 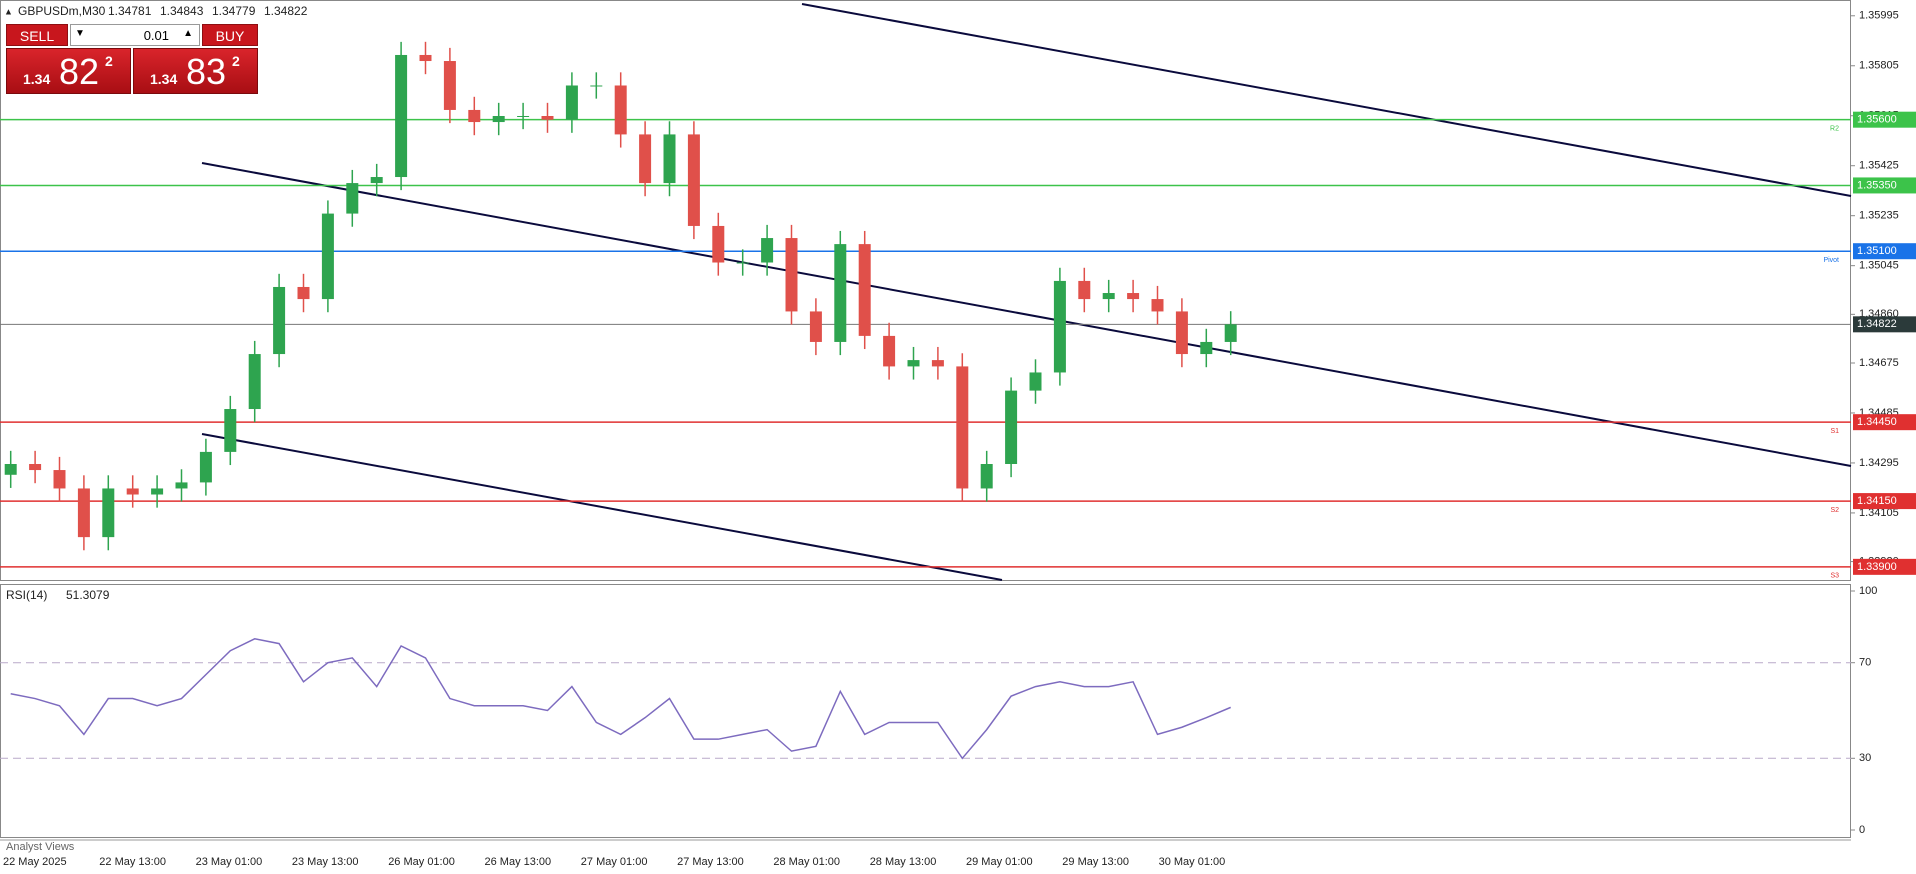 I want to click on lot-input: ▼ 0.01 ▲, so click(x=135, y=35).